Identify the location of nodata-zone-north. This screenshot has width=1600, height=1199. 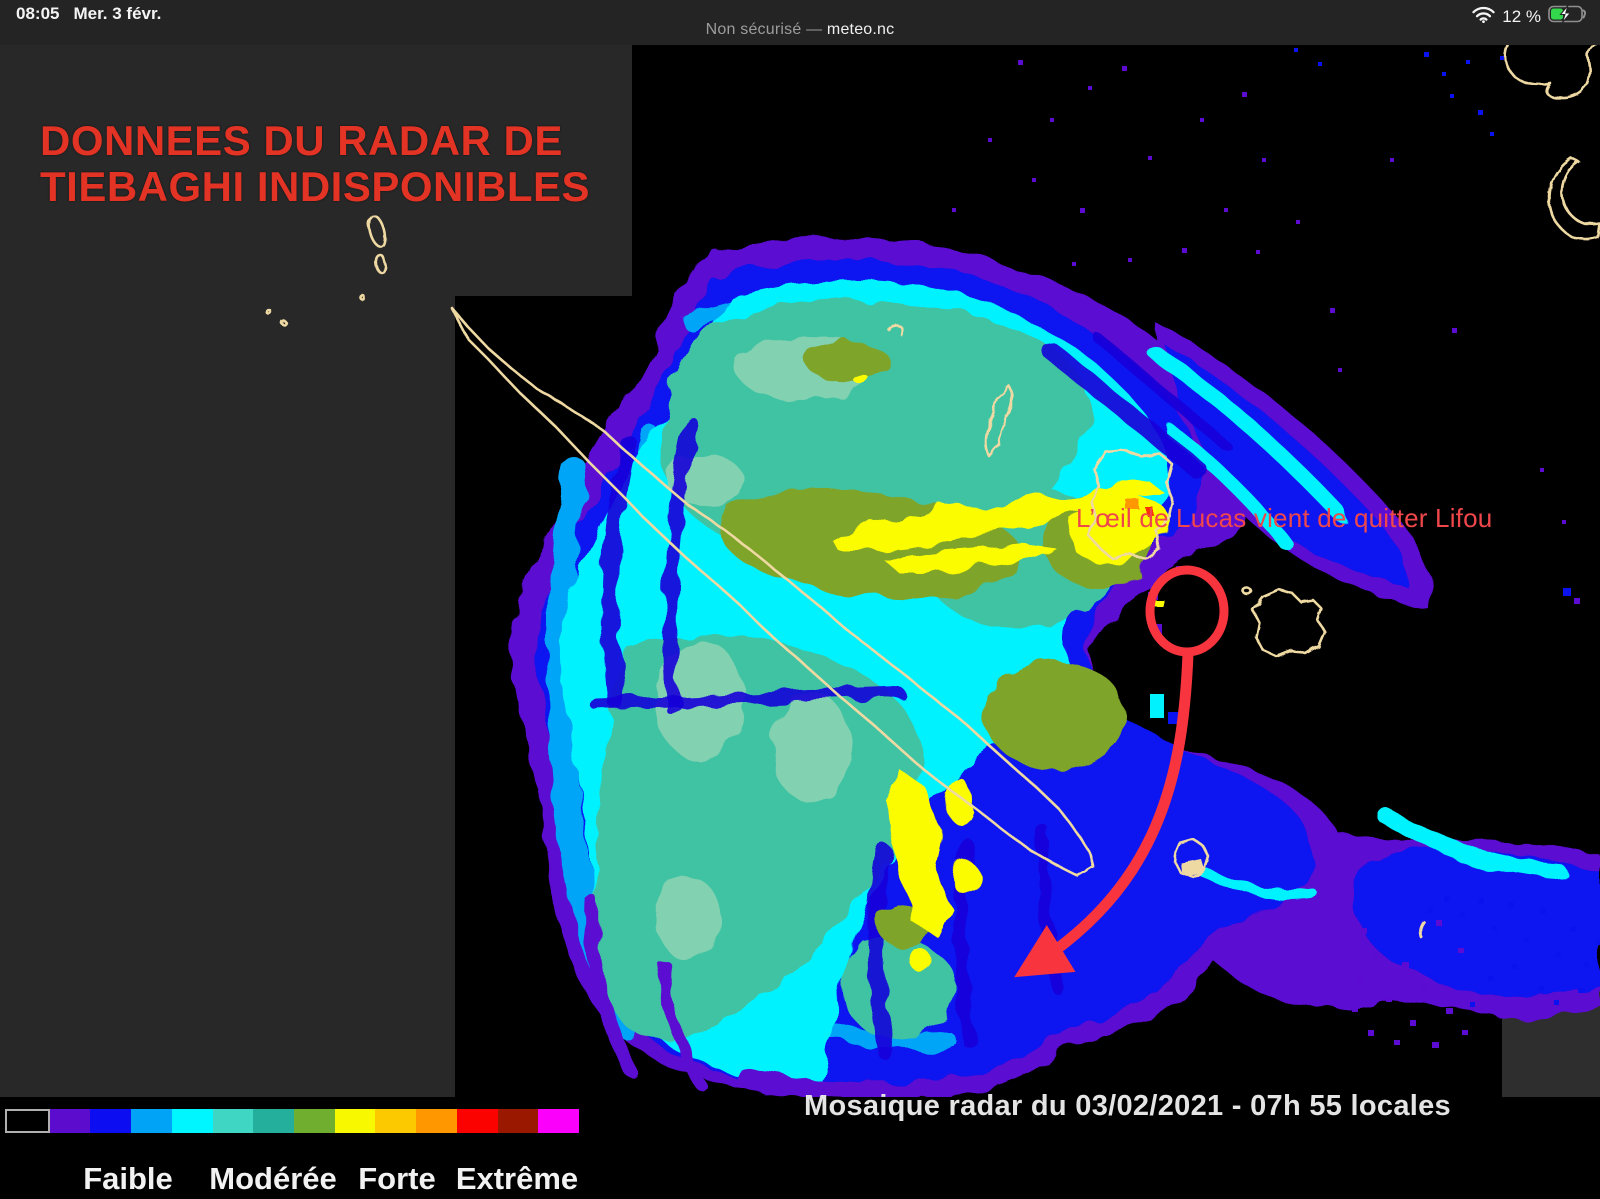
(316, 170).